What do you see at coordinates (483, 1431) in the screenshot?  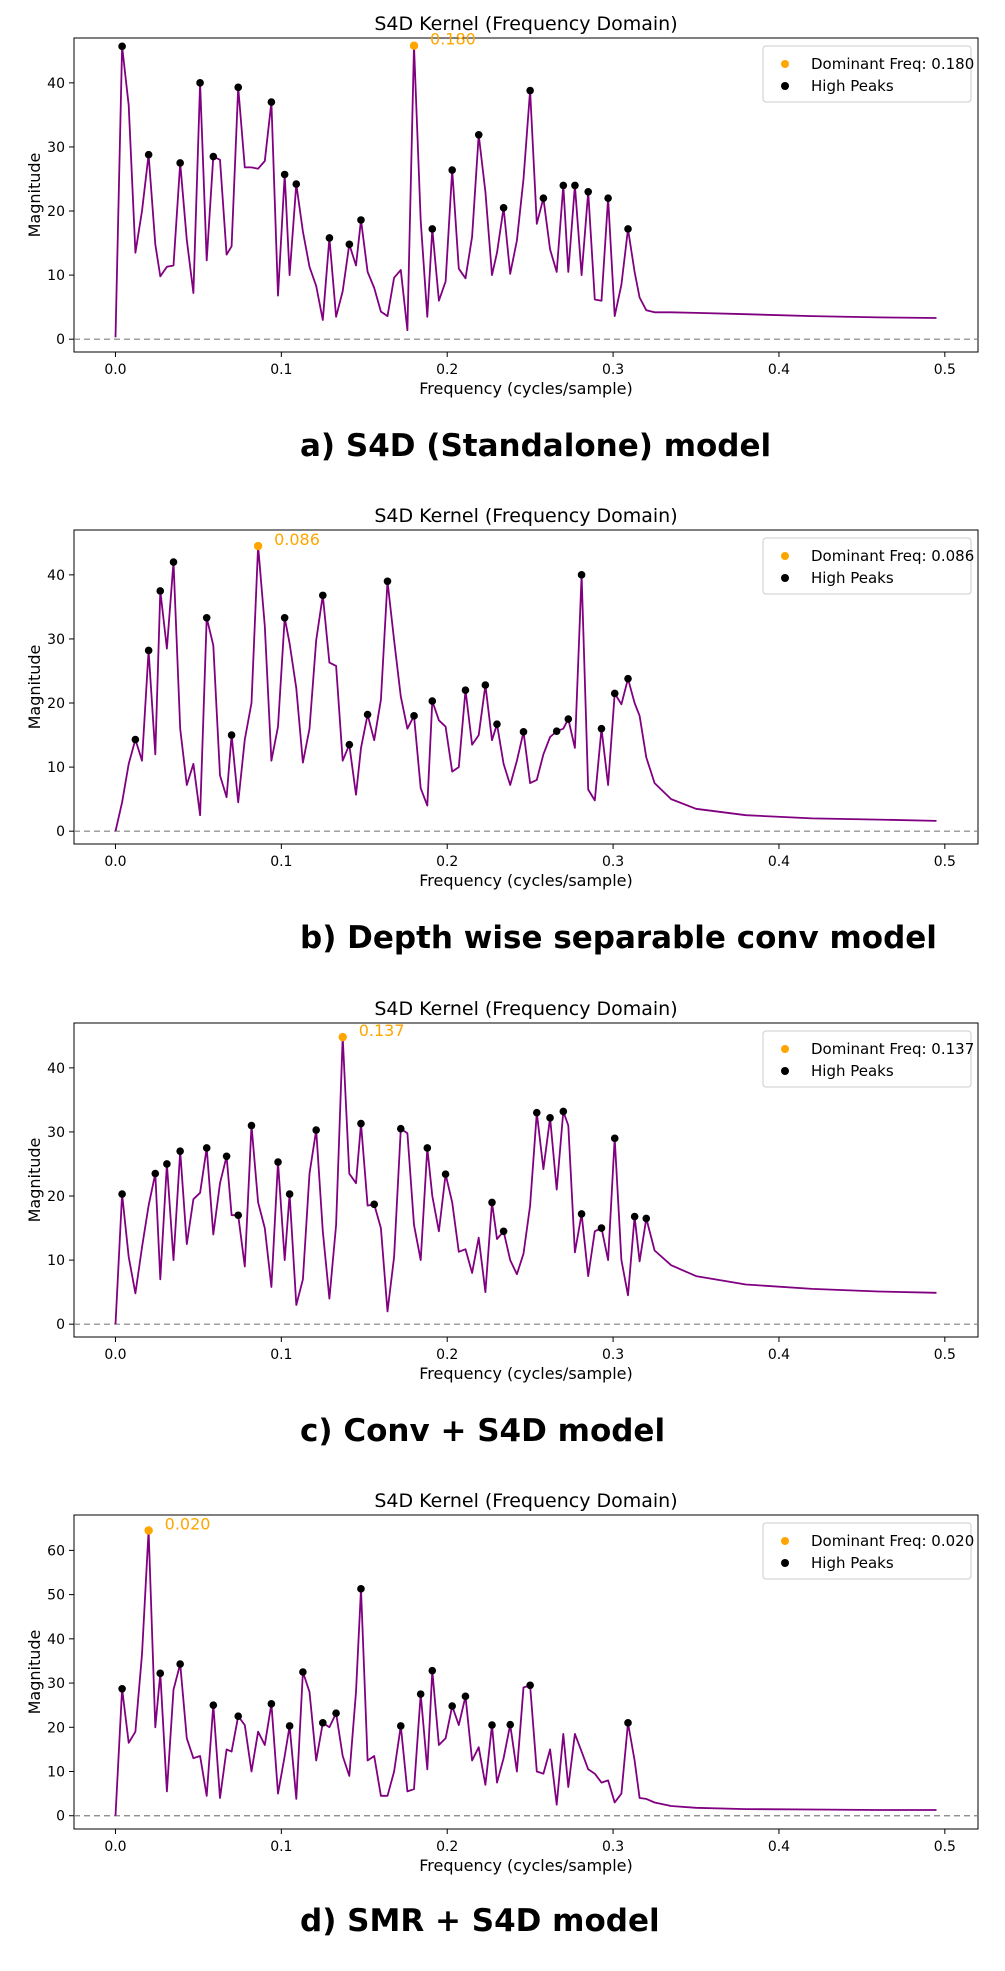 I see `panel-caption: c) Conv + S4D model` at bounding box center [483, 1431].